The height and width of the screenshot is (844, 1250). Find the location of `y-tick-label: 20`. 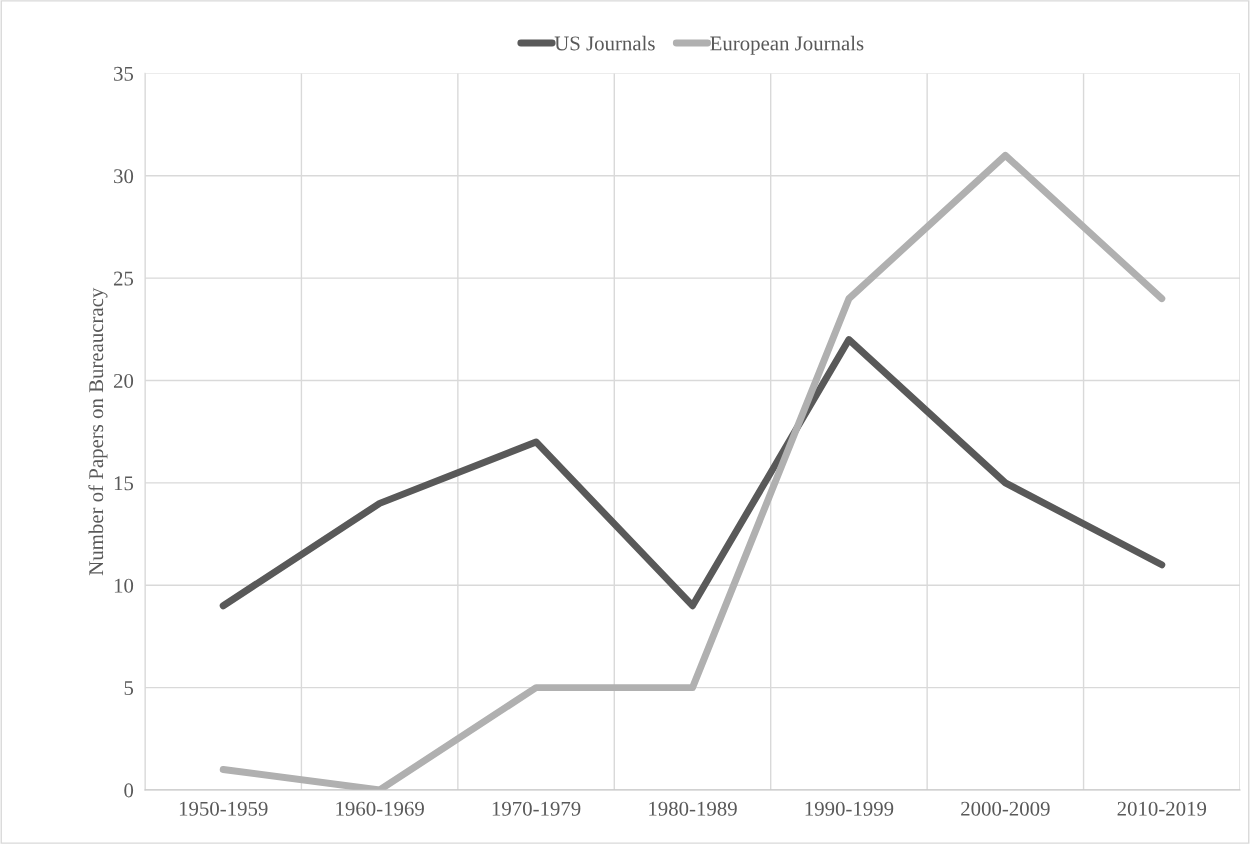

y-tick-label: 20 is located at coordinates (123, 380).